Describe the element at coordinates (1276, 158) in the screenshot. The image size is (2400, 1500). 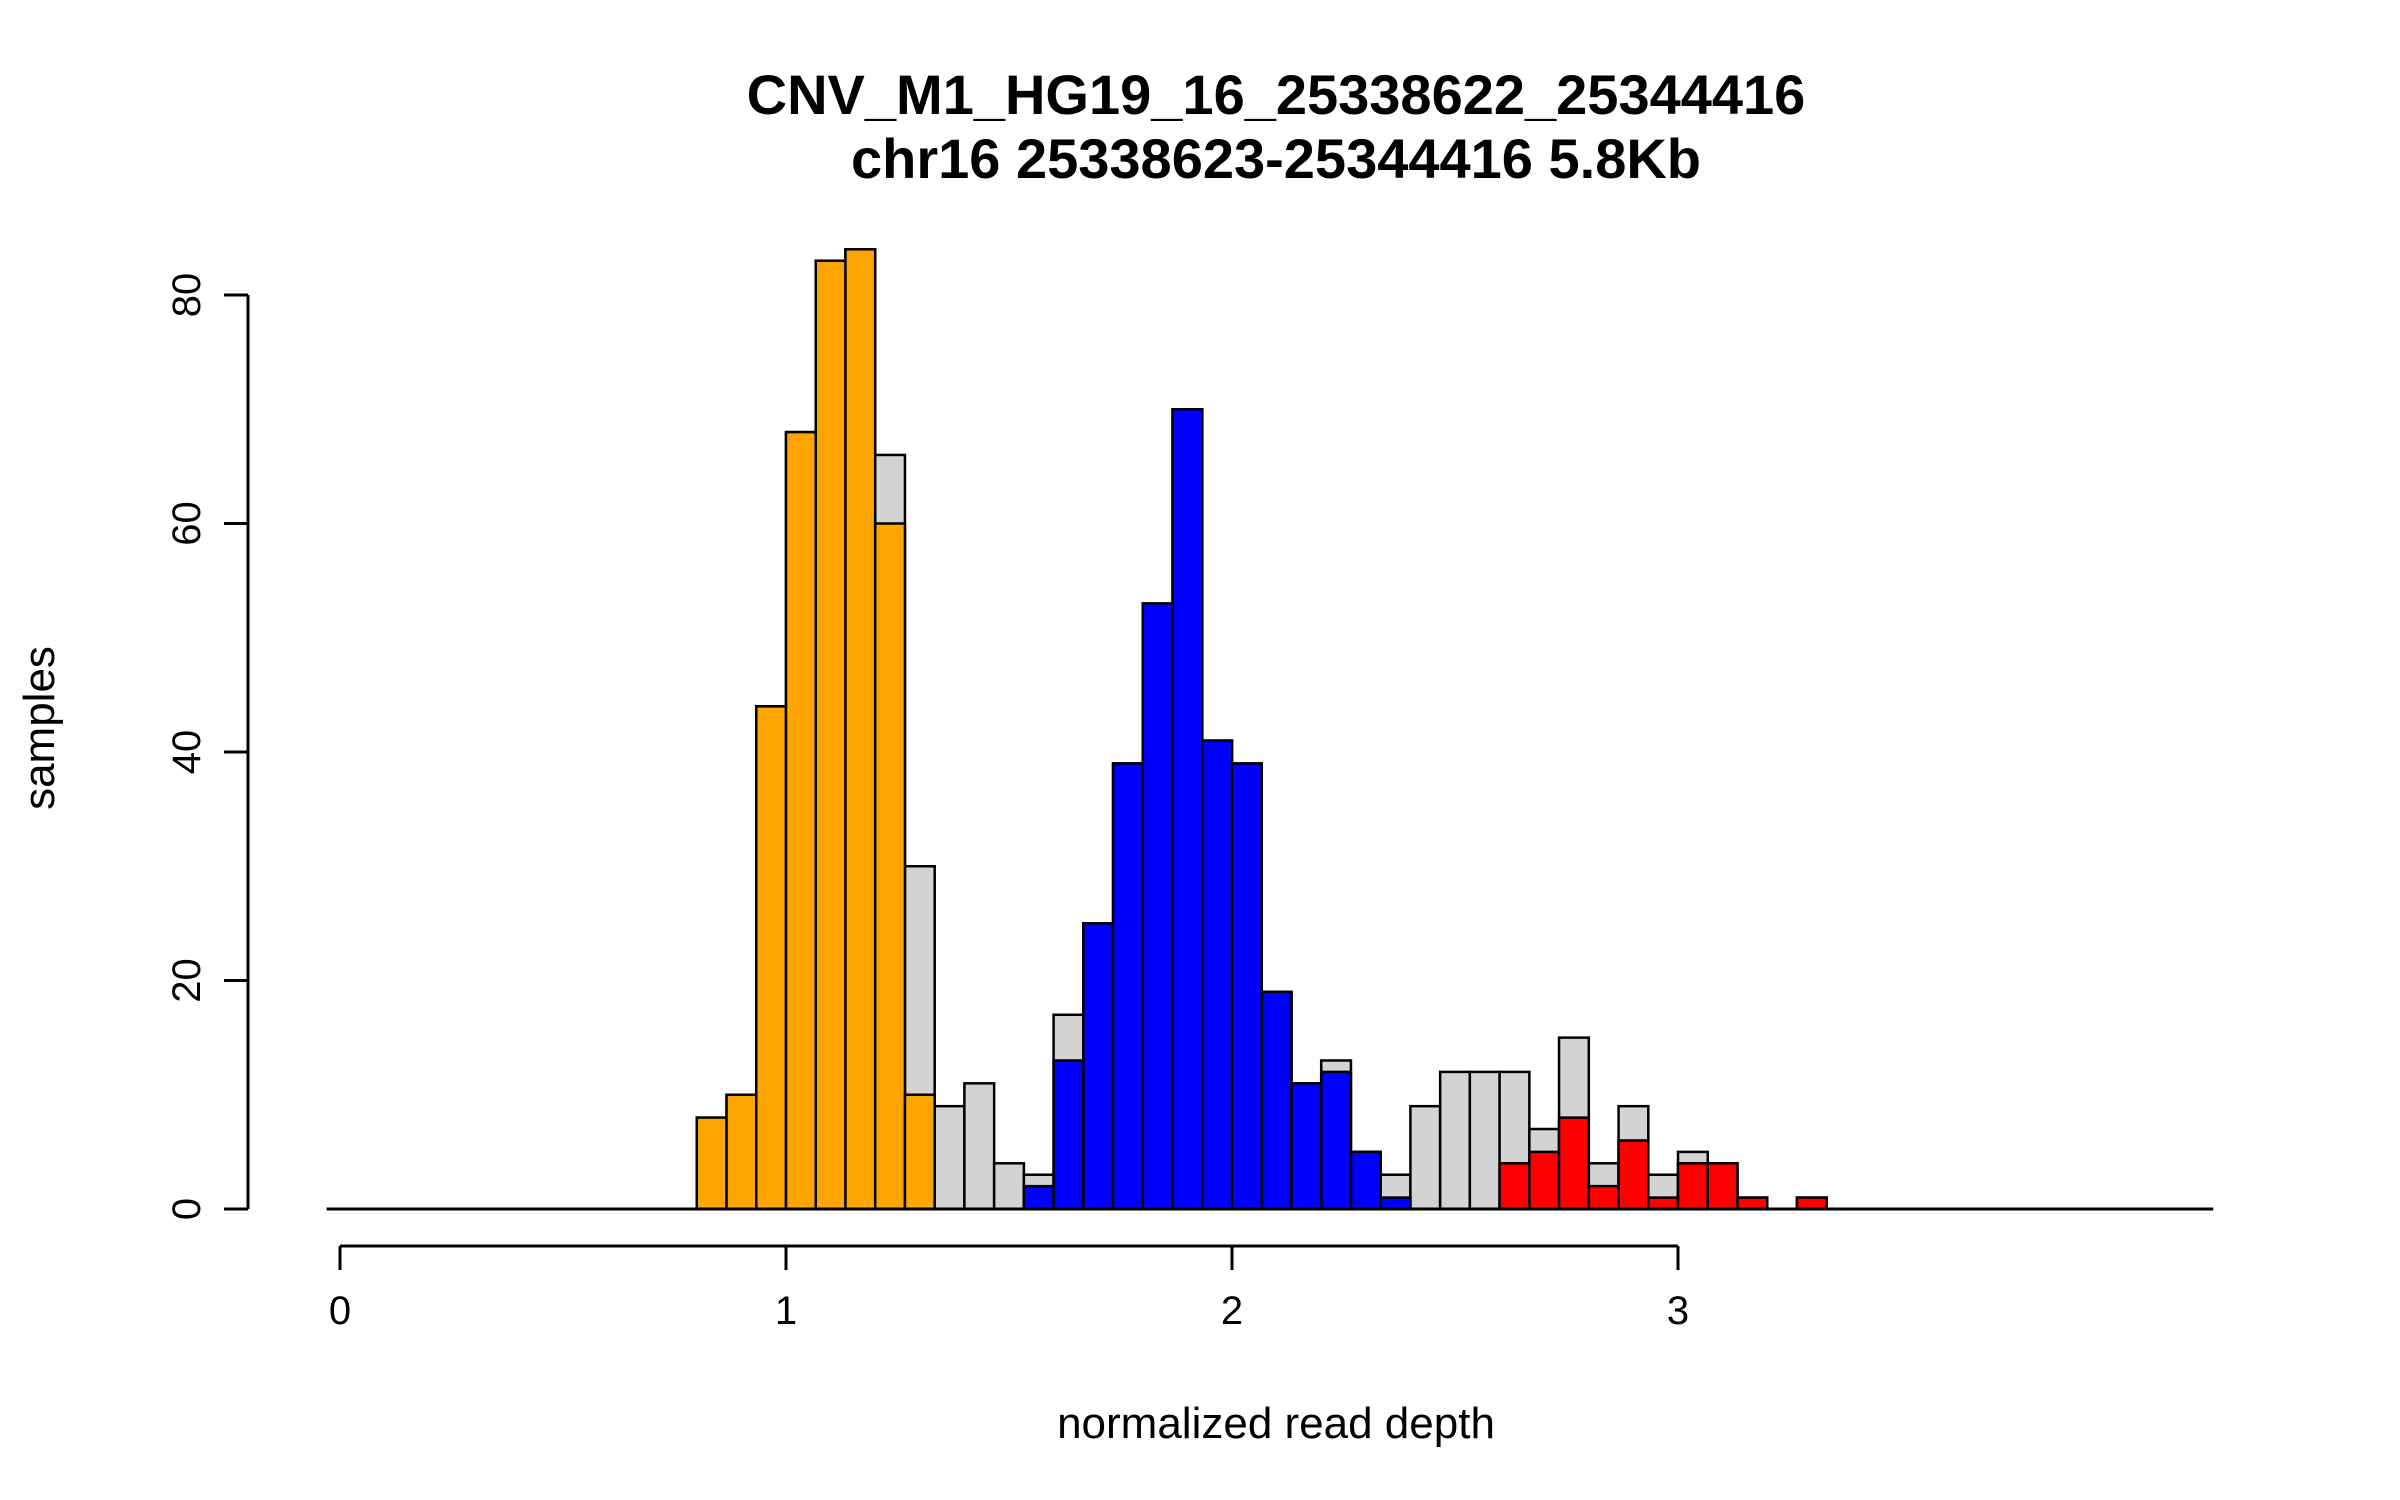
I see `chart-subtitle: chr16 25338623-25344416 5.8Kb` at that location.